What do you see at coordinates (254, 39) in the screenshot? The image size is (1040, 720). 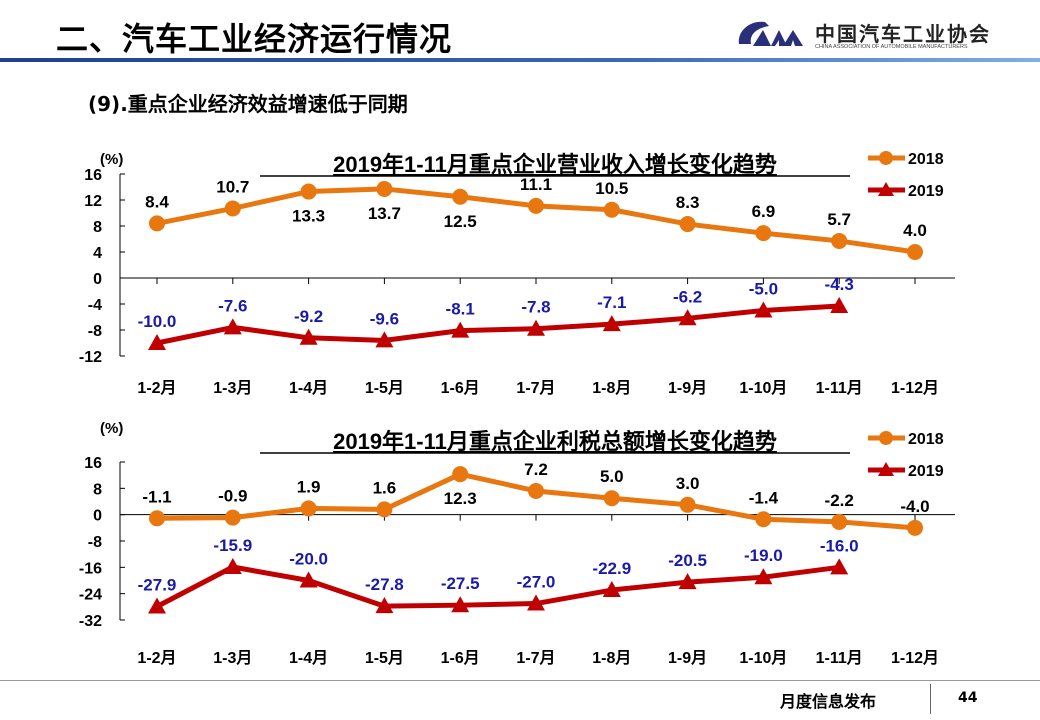 I see `slide-title: 二、汽车工业经济运行情况` at bounding box center [254, 39].